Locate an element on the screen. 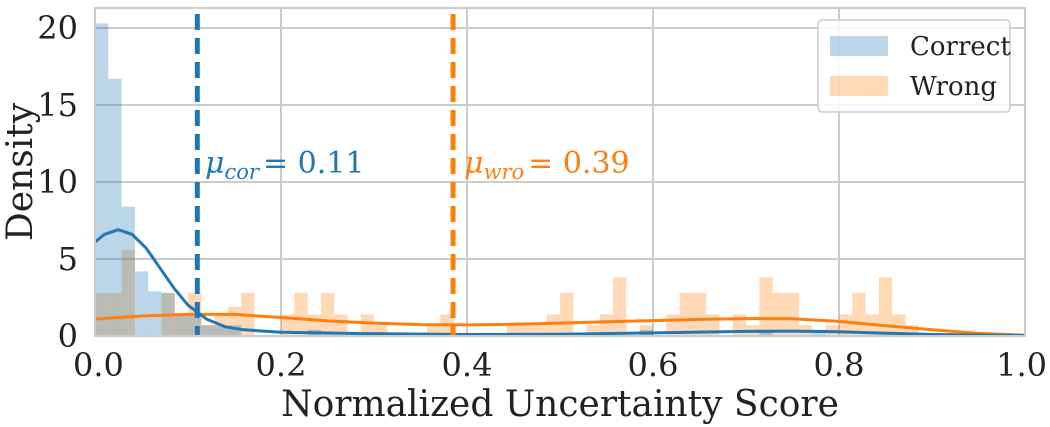 The image size is (1050, 427). x-tick-label: 0.8 is located at coordinates (839, 365).